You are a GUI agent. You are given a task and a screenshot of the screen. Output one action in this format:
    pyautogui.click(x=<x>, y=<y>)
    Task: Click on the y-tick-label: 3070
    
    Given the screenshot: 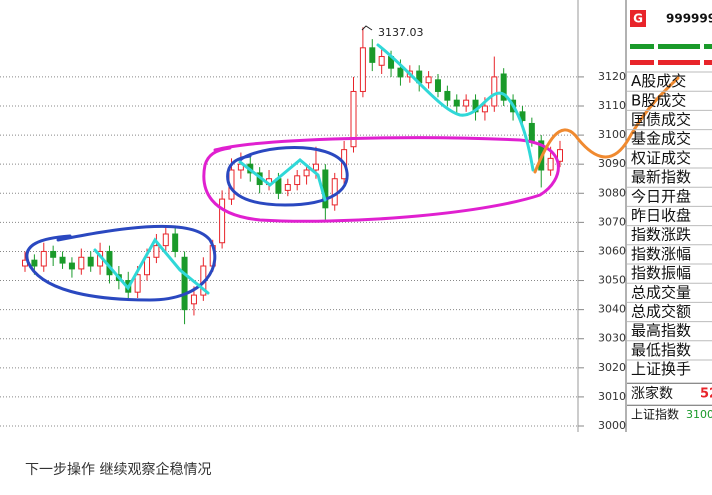 What is the action you would take?
    pyautogui.click(x=612, y=221)
    